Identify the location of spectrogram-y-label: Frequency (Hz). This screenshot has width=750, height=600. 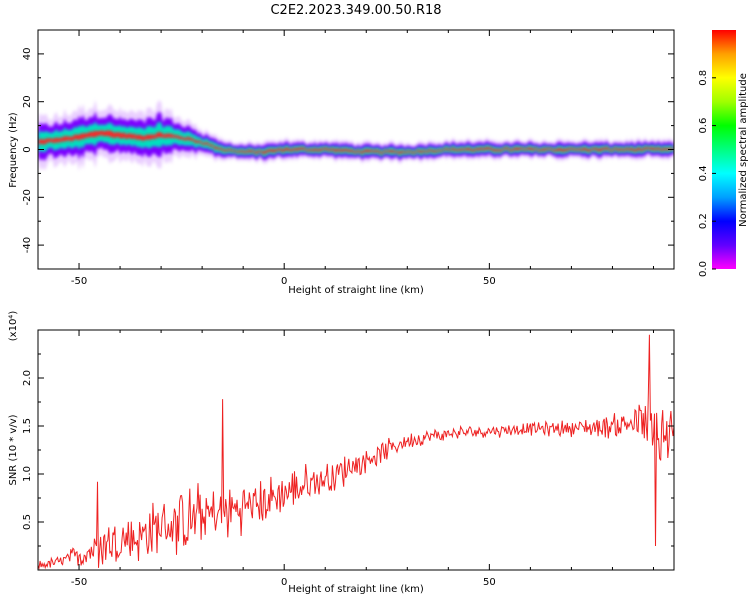
(13, 150).